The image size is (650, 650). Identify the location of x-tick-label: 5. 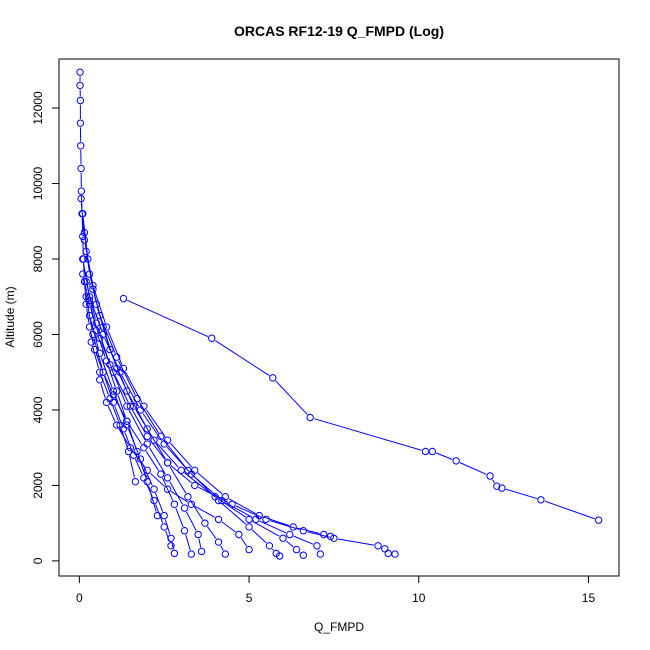
(249, 598).